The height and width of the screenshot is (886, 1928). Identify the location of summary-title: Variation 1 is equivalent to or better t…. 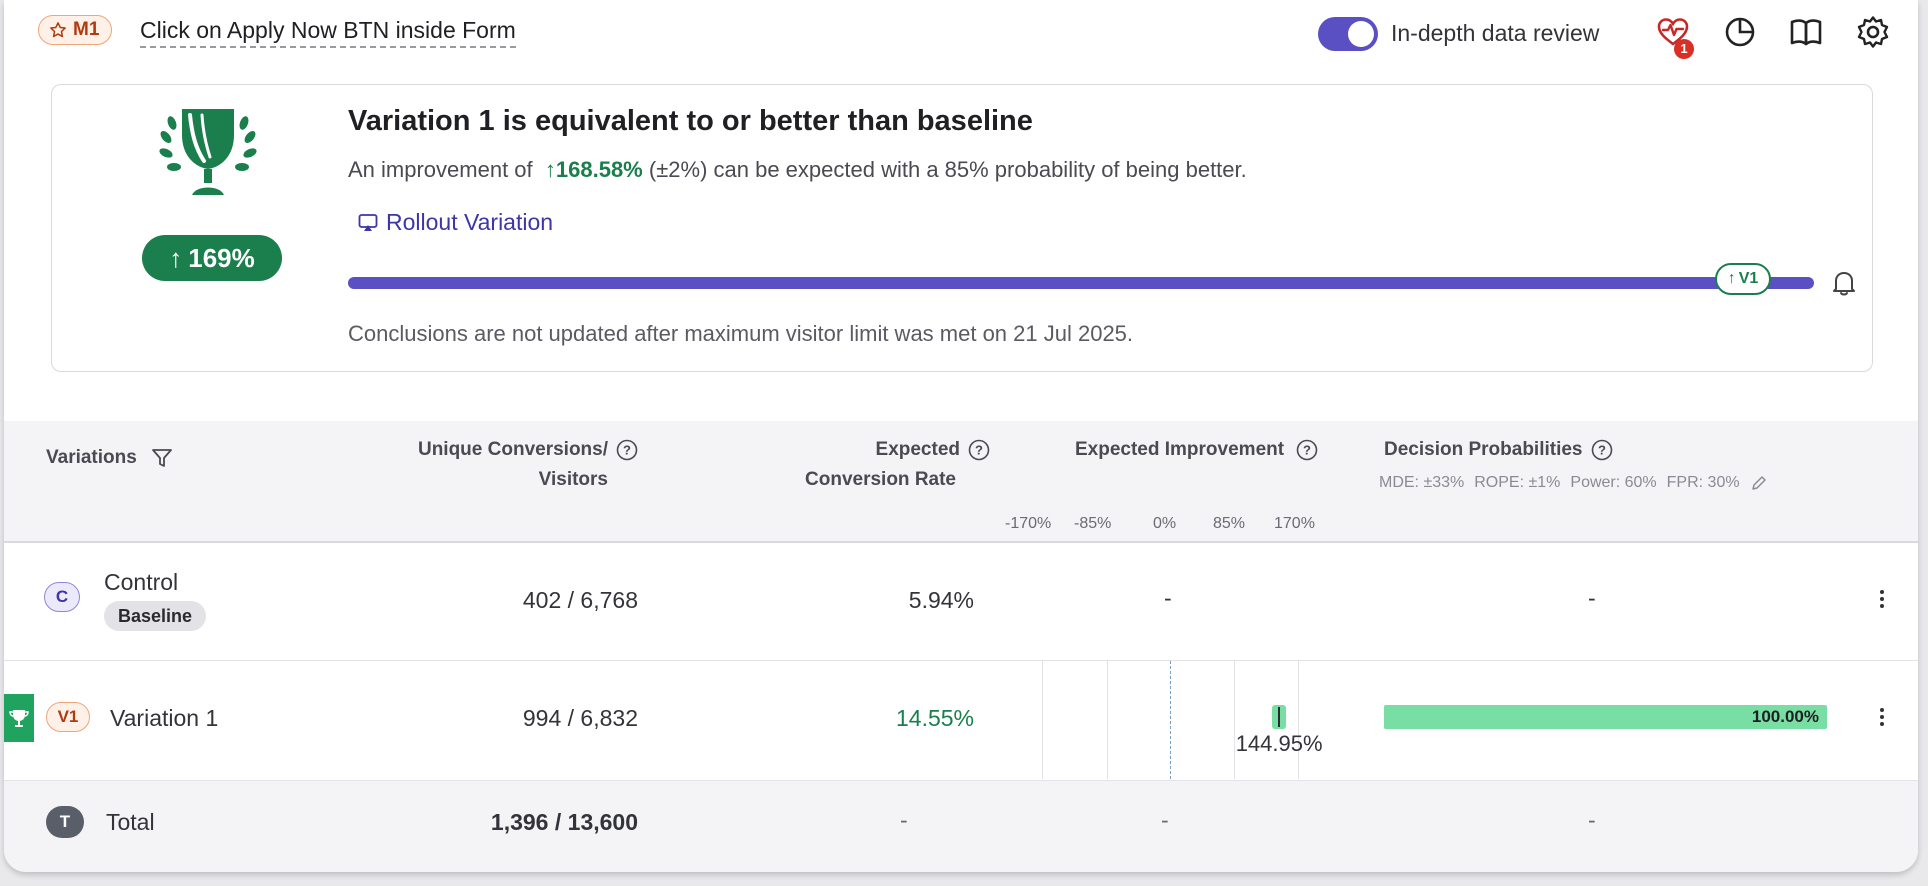
(690, 121).